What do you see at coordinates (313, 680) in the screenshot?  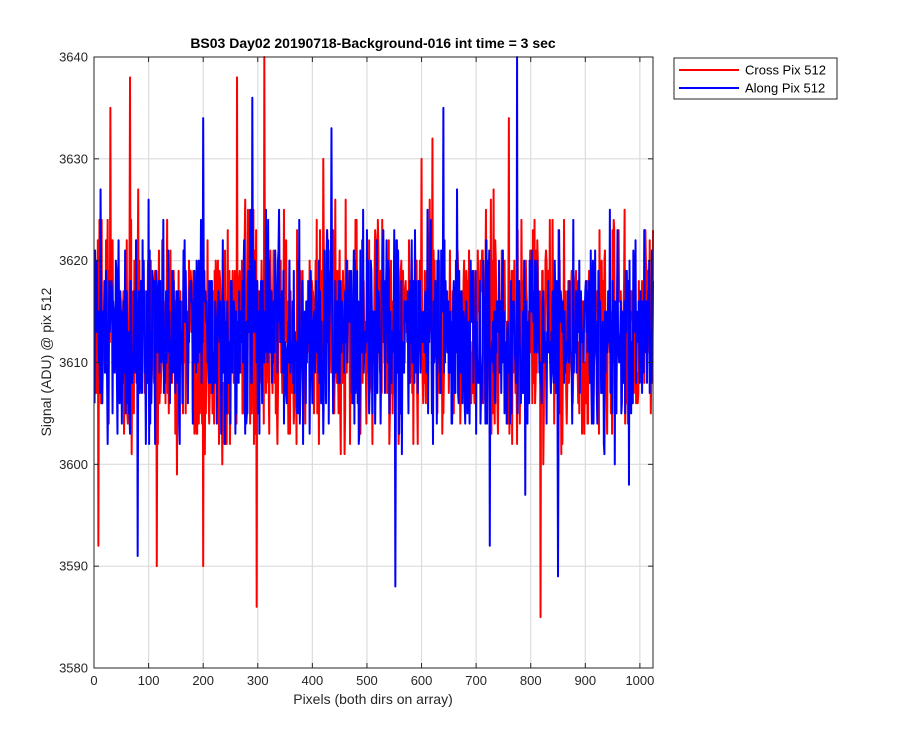 I see `x-tick-label: 400` at bounding box center [313, 680].